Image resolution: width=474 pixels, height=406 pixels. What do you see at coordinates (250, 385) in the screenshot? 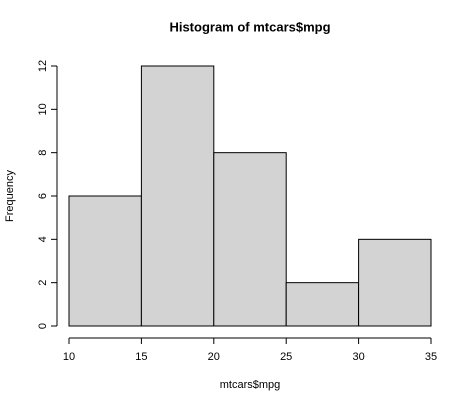
I see `x-axis-label: mtcars$mpg` at bounding box center [250, 385].